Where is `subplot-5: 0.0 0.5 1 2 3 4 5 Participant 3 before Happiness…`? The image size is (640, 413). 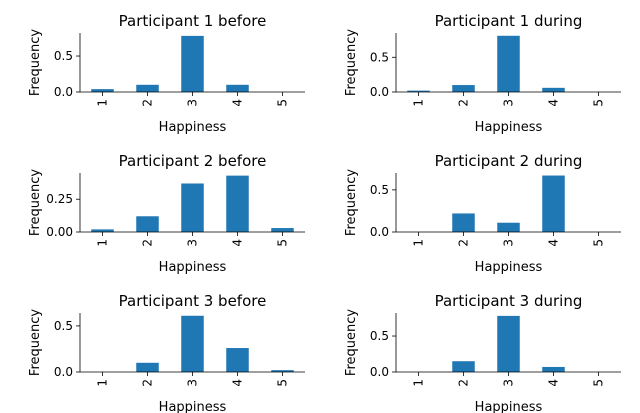 subplot-5: 0.0 0.5 1 2 3 4 5 Participant 3 before Happiness… is located at coordinates (166, 352).